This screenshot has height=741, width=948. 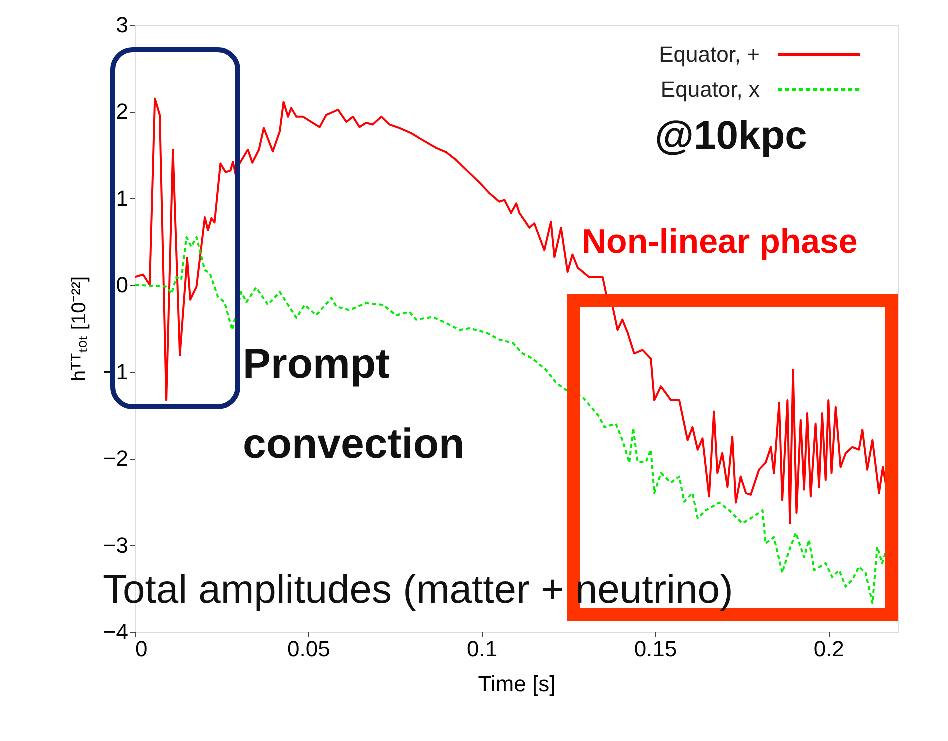 What do you see at coordinates (122, 285) in the screenshot?
I see `y-tick-label: 0` at bounding box center [122, 285].